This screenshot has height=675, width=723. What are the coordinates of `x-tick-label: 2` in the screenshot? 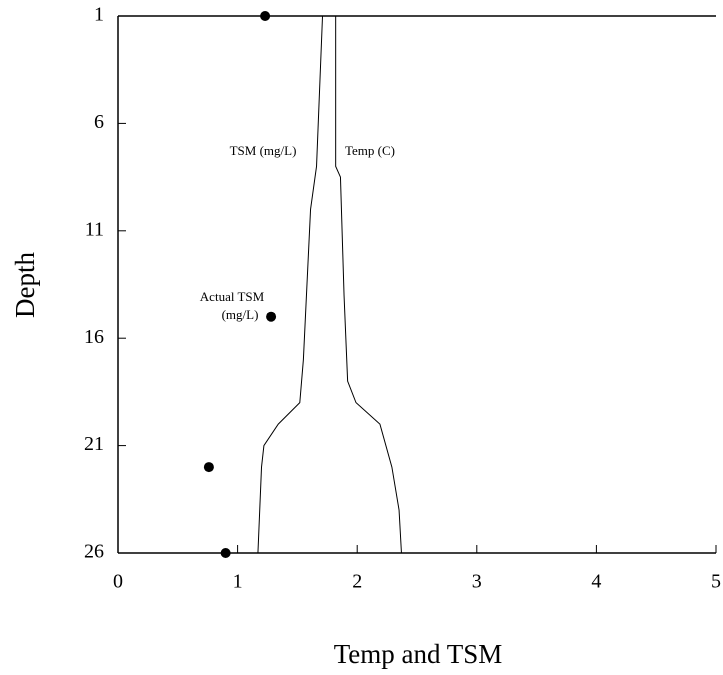 It's located at (357, 582).